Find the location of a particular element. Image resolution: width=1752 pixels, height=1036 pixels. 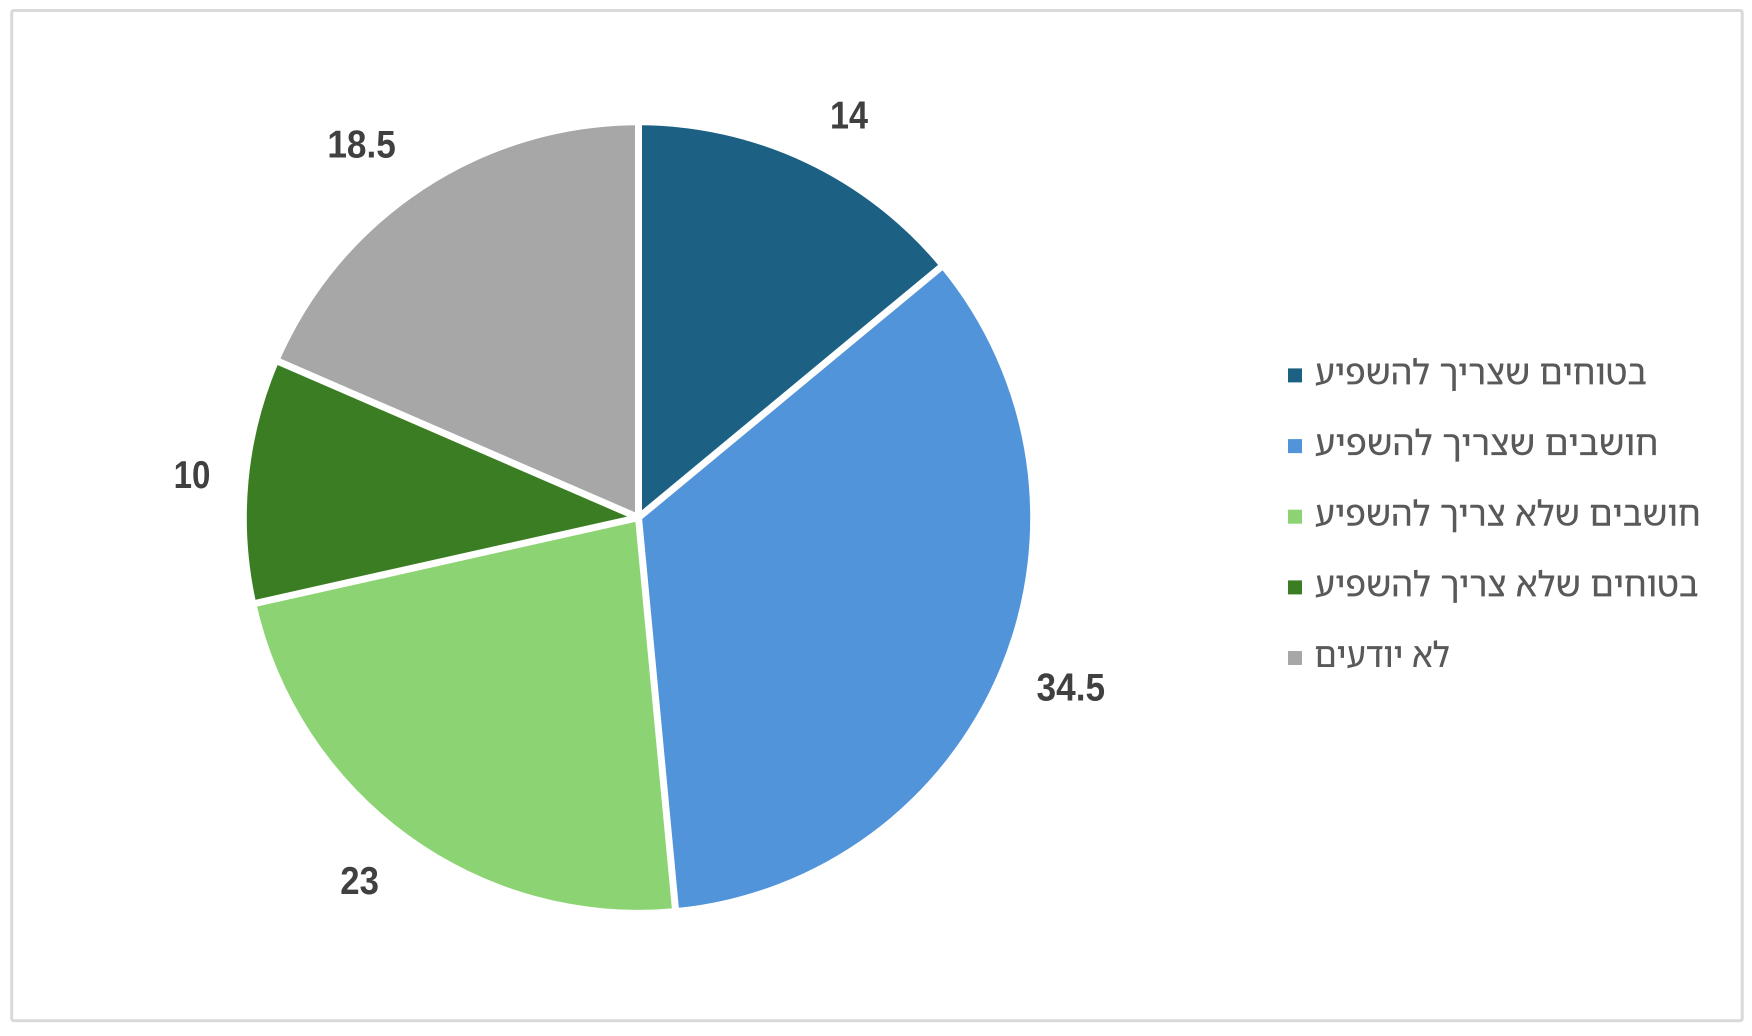

svg-text: 10 is located at coordinates (192, 475).